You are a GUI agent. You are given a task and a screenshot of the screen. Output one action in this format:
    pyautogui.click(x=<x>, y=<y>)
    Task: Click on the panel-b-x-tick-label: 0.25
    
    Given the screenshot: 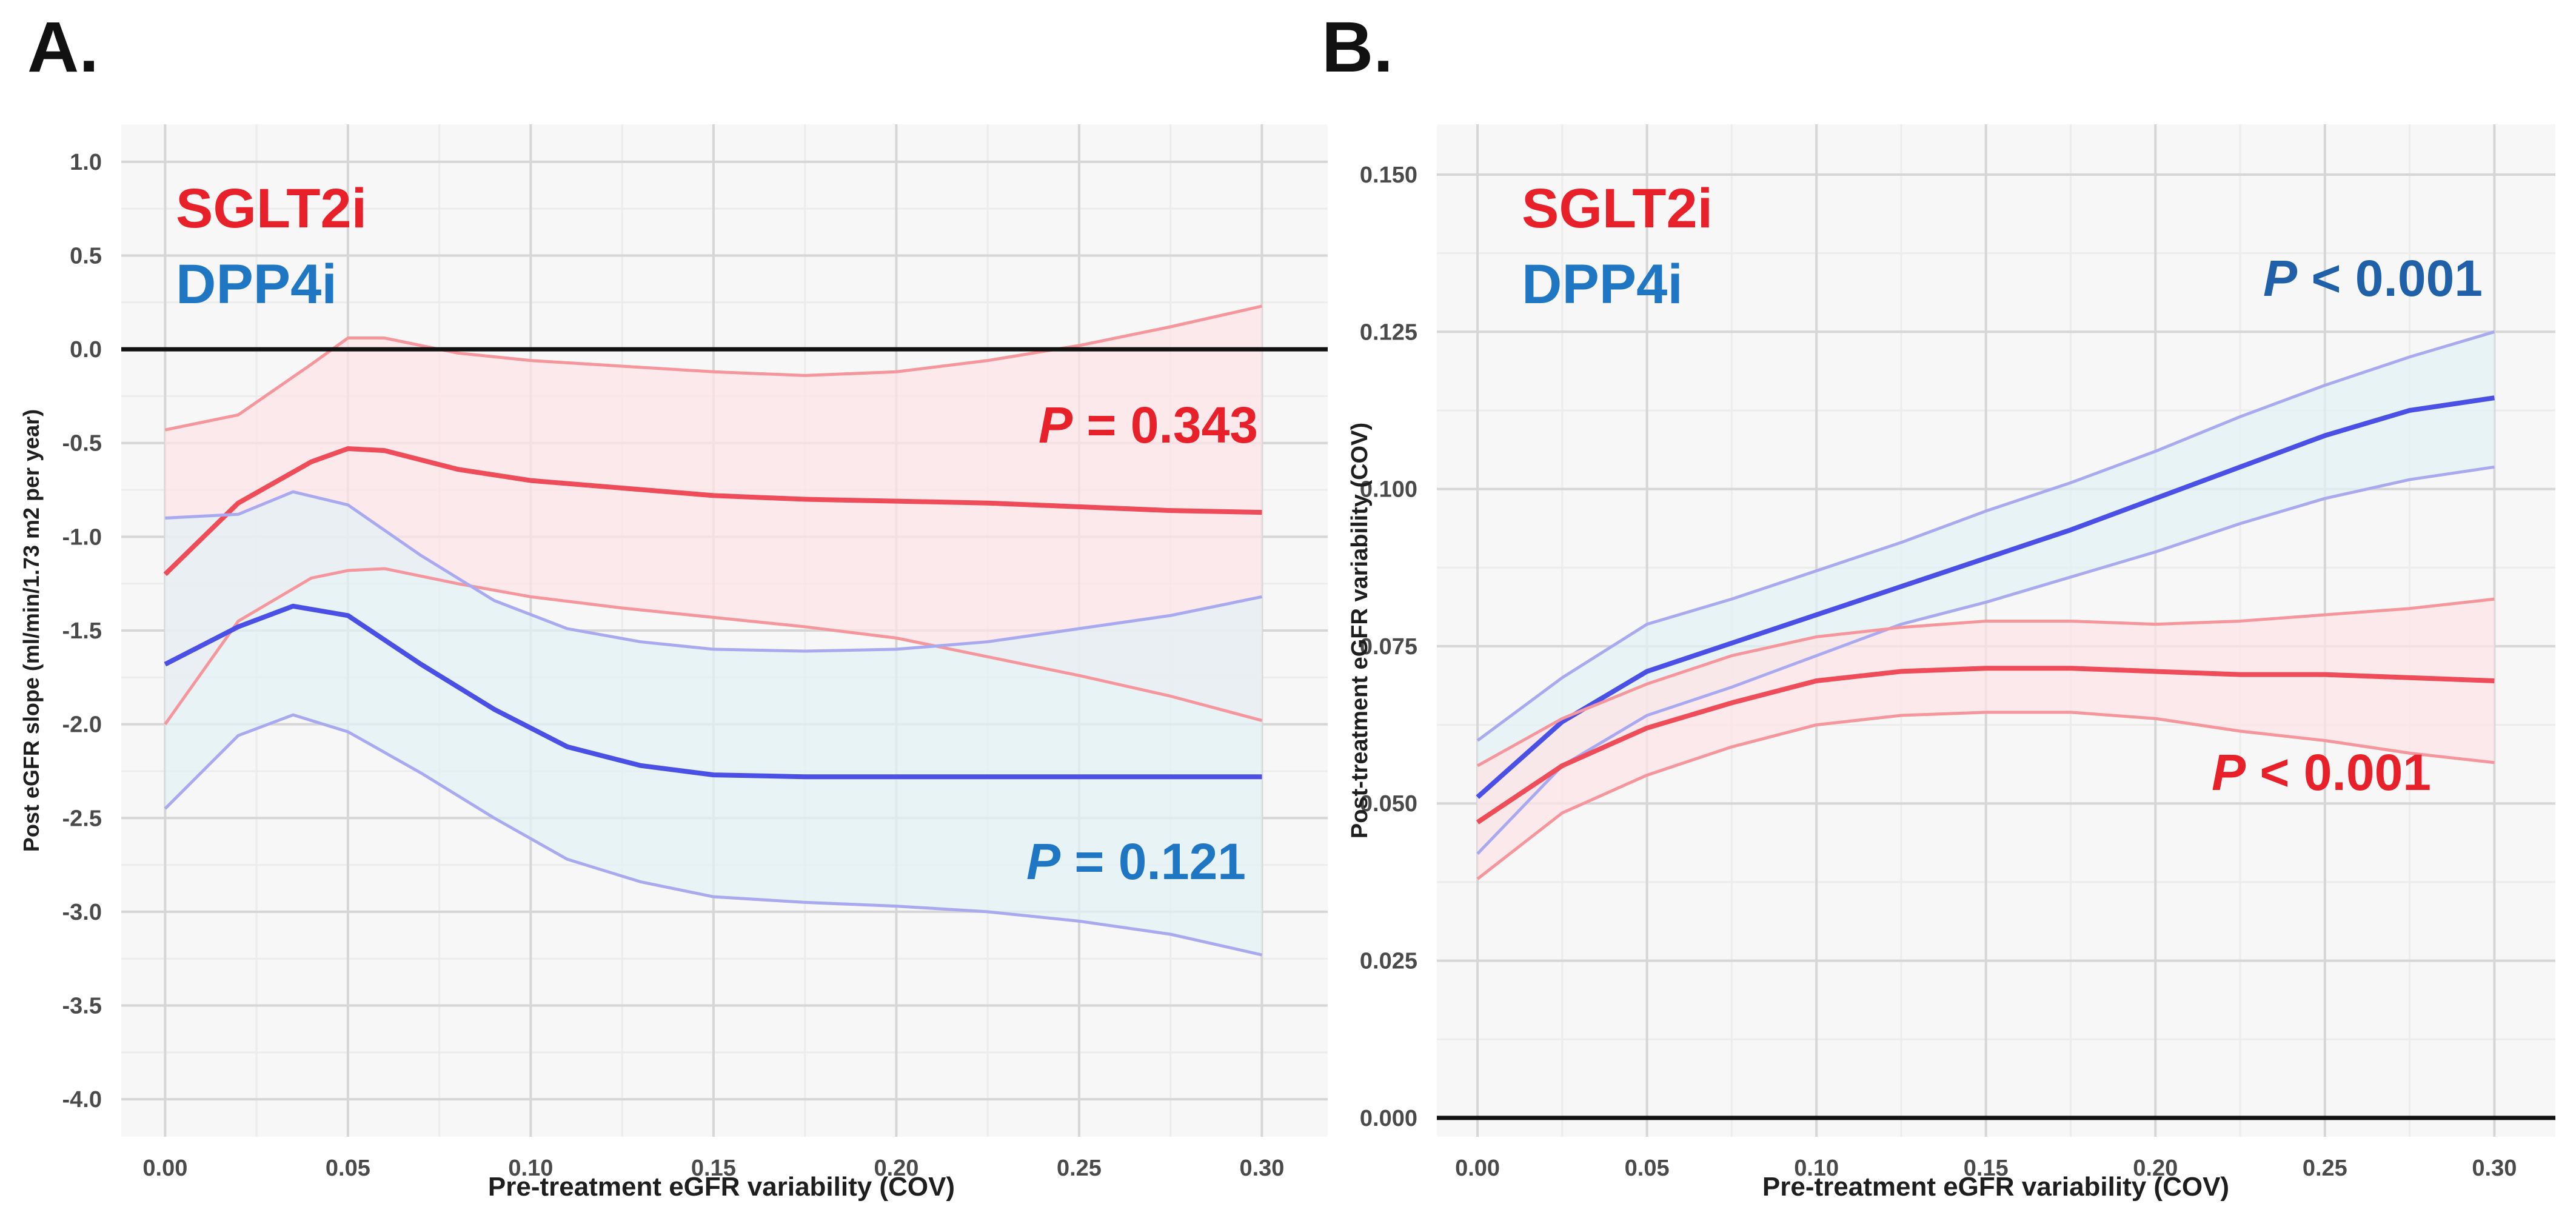 What is the action you would take?
    pyautogui.click(x=2325, y=1168)
    